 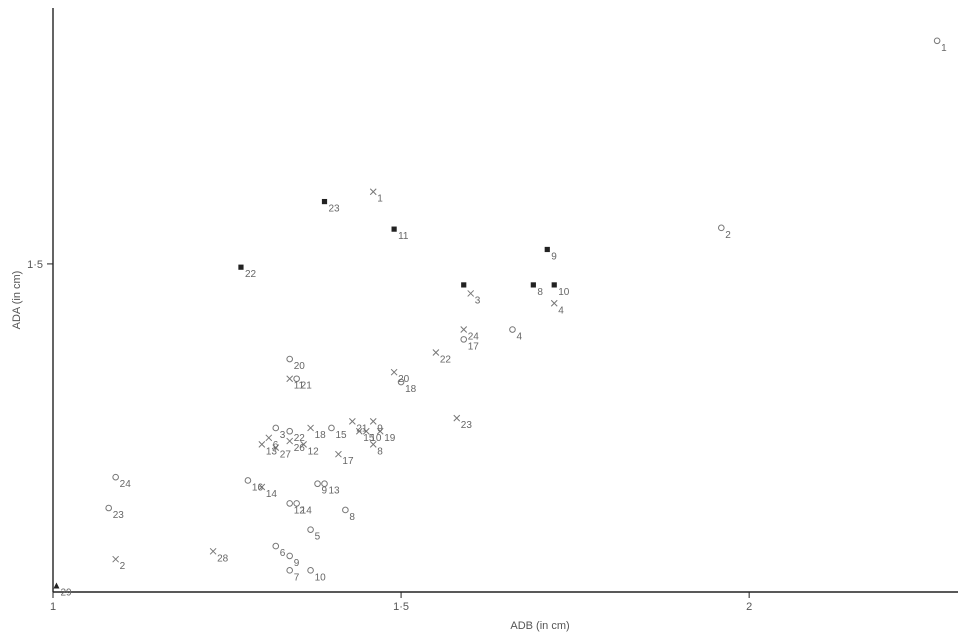 What do you see at coordinates (53, 607) in the screenshot?
I see `x-tick-label: 1` at bounding box center [53, 607].